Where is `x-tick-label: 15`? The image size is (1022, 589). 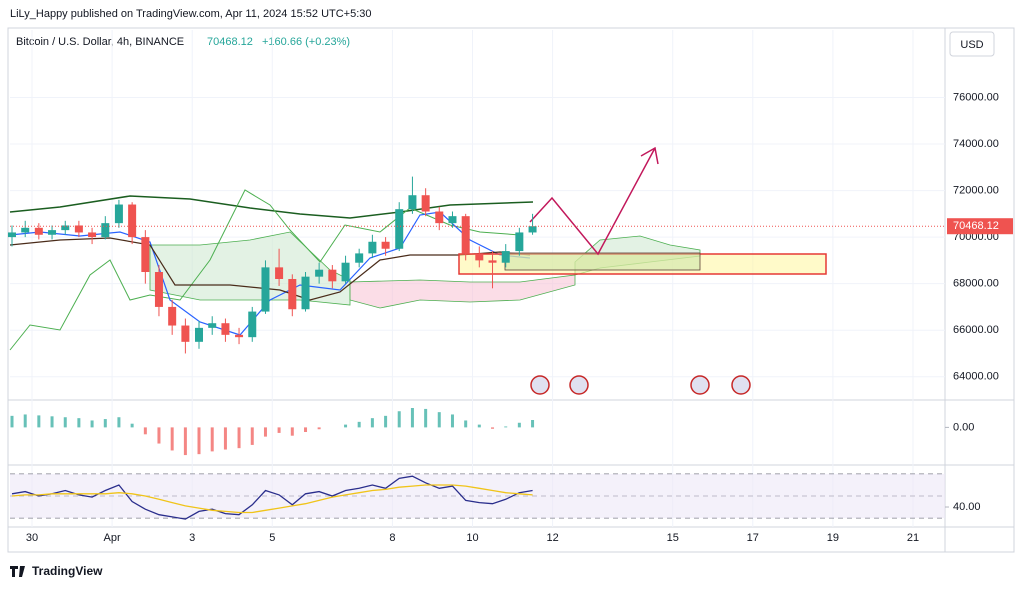 x-tick-label: 15 is located at coordinates (673, 538).